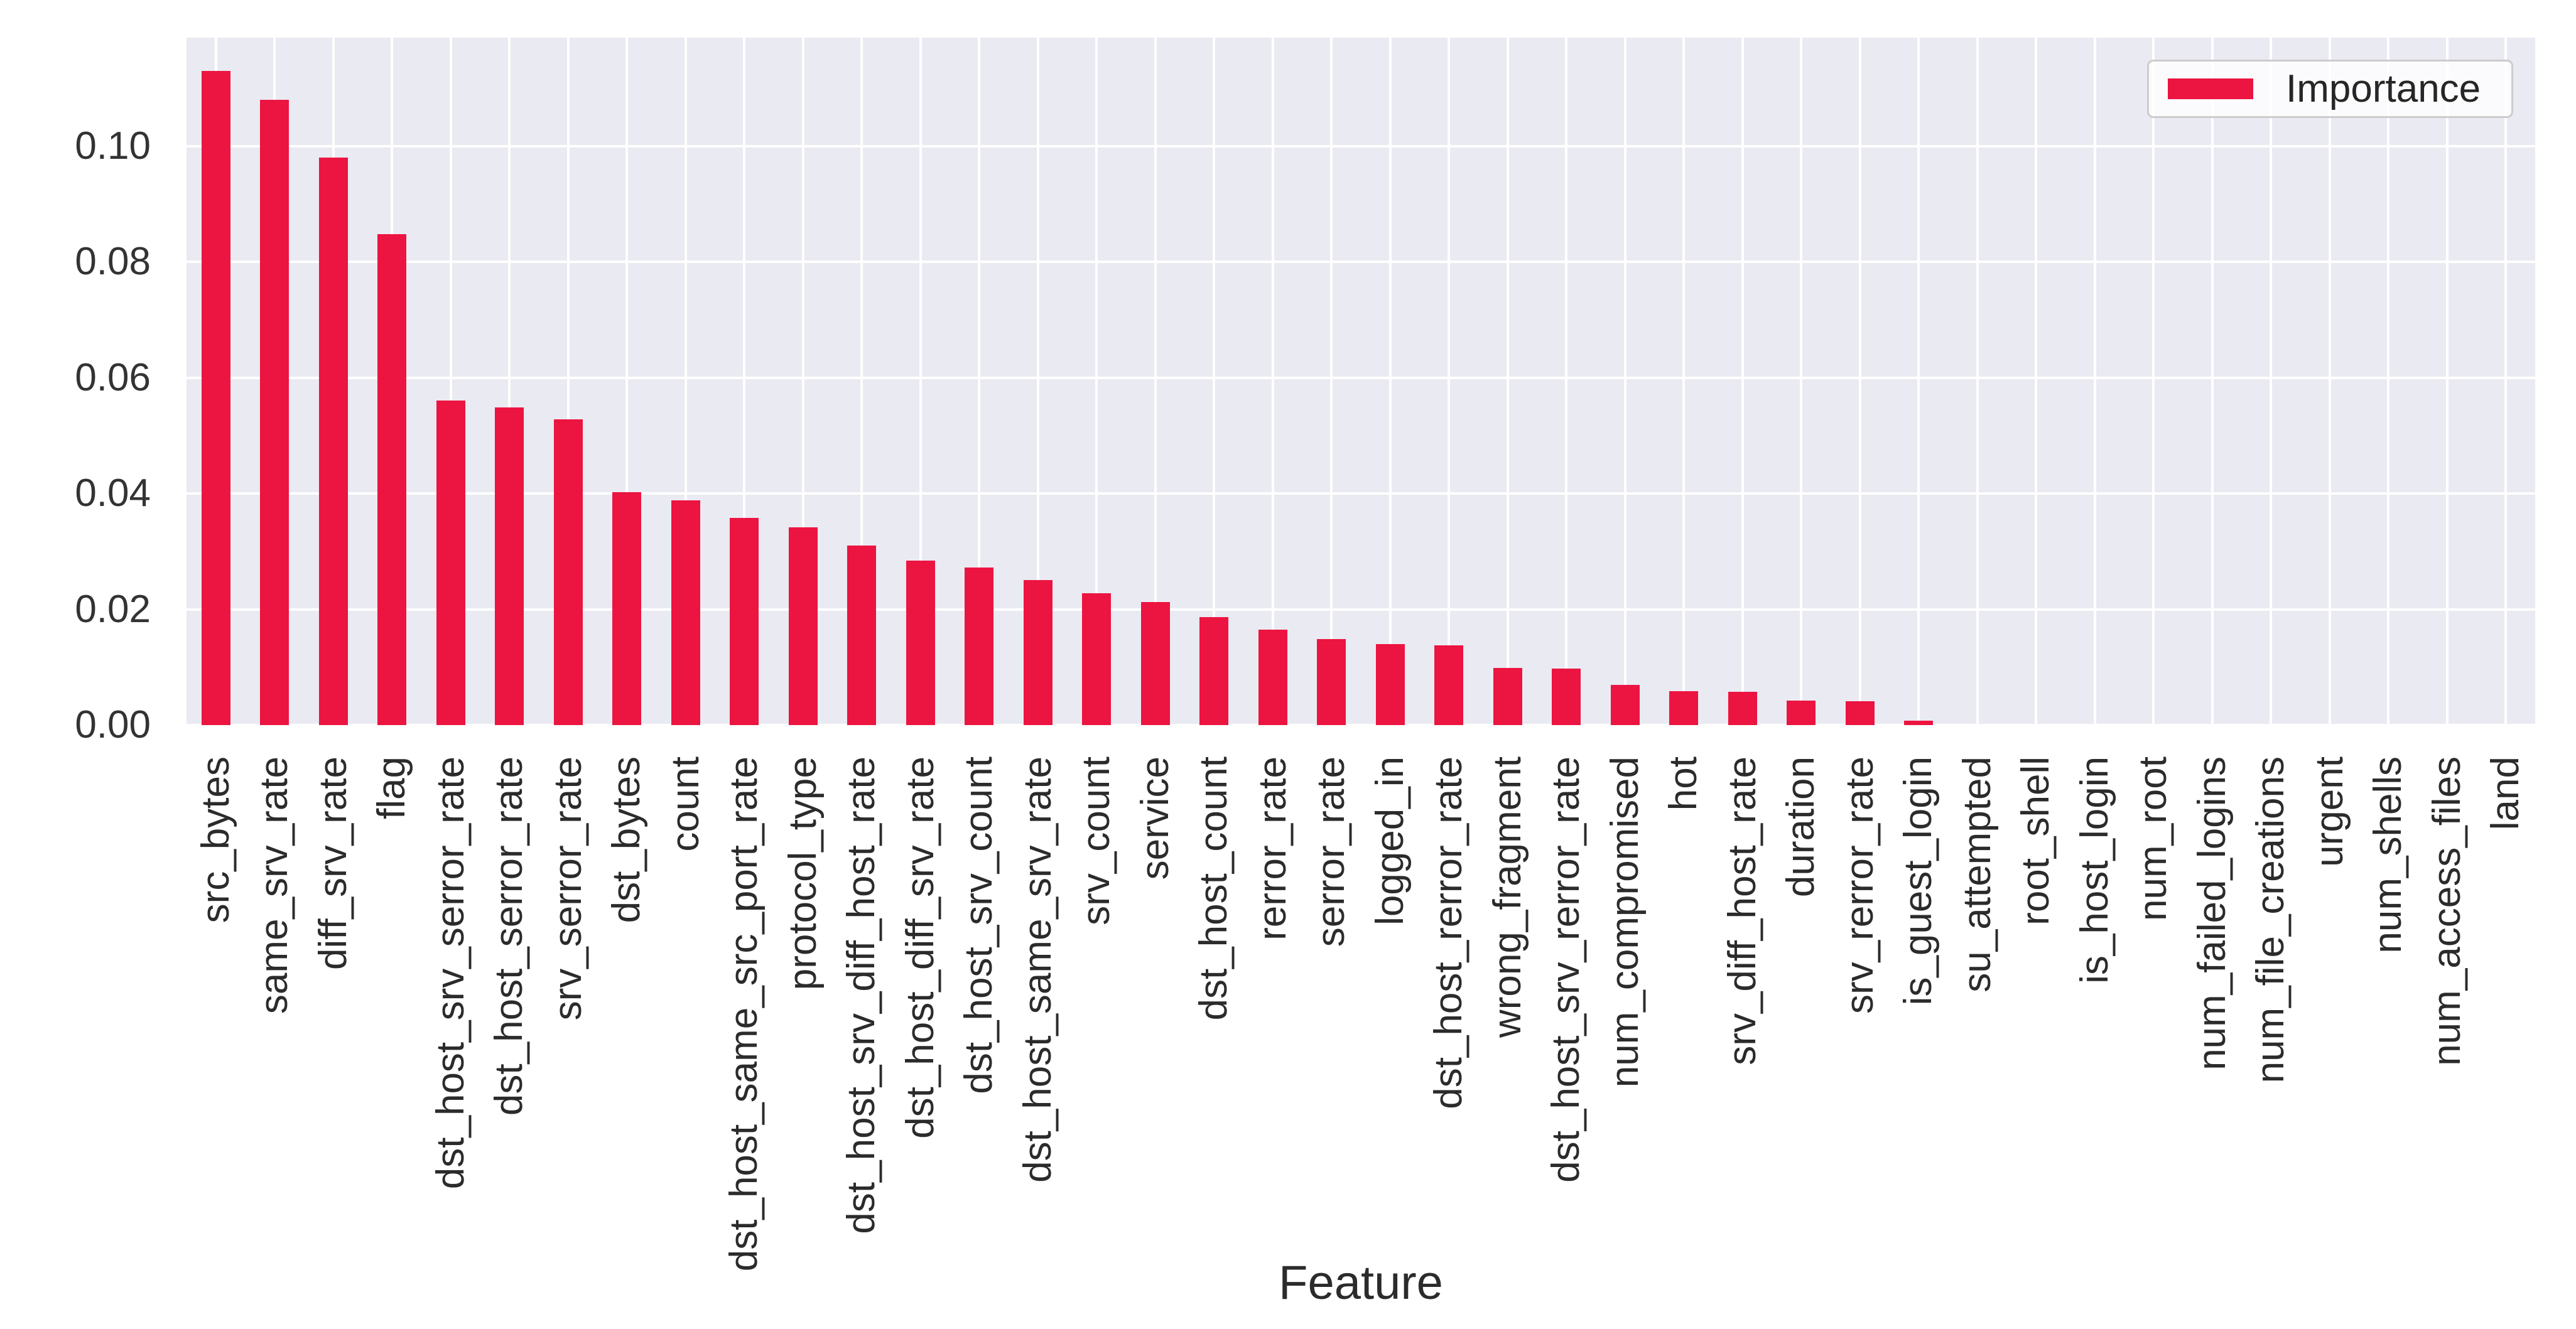 The width and height of the screenshot is (2576, 1329). I want to click on bar-dst_host_srv_diff_host_rate, so click(862, 635).